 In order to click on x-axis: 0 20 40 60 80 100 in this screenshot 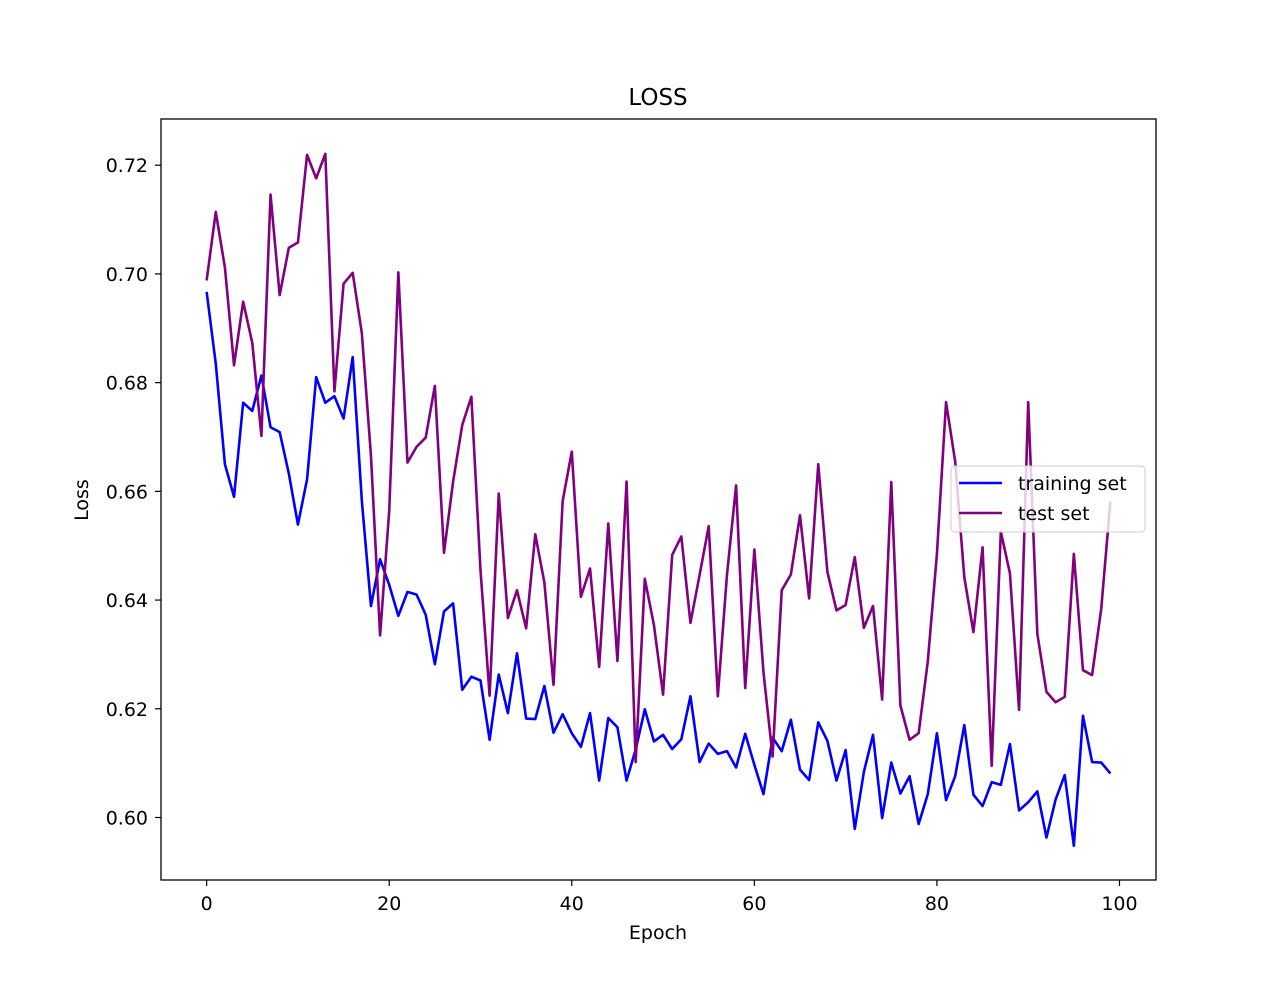, I will do `click(669, 897)`.